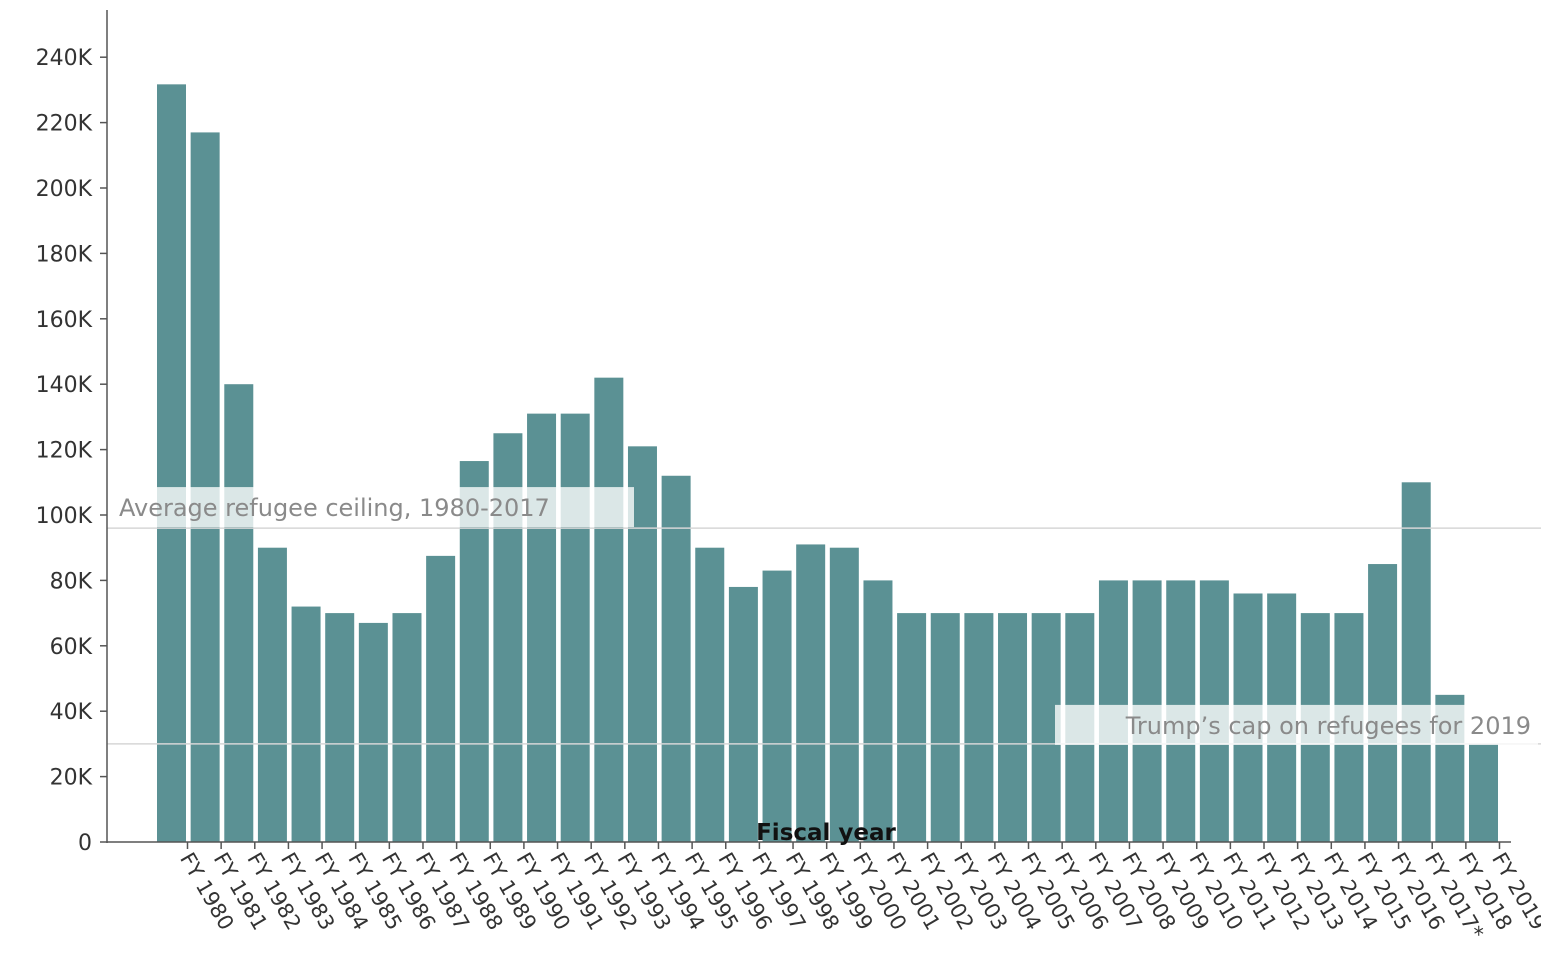 The image size is (1541, 973). What do you see at coordinates (1328, 726) in the screenshot?
I see `reference-line-label: Trump’s cap on refugees for 2019` at bounding box center [1328, 726].